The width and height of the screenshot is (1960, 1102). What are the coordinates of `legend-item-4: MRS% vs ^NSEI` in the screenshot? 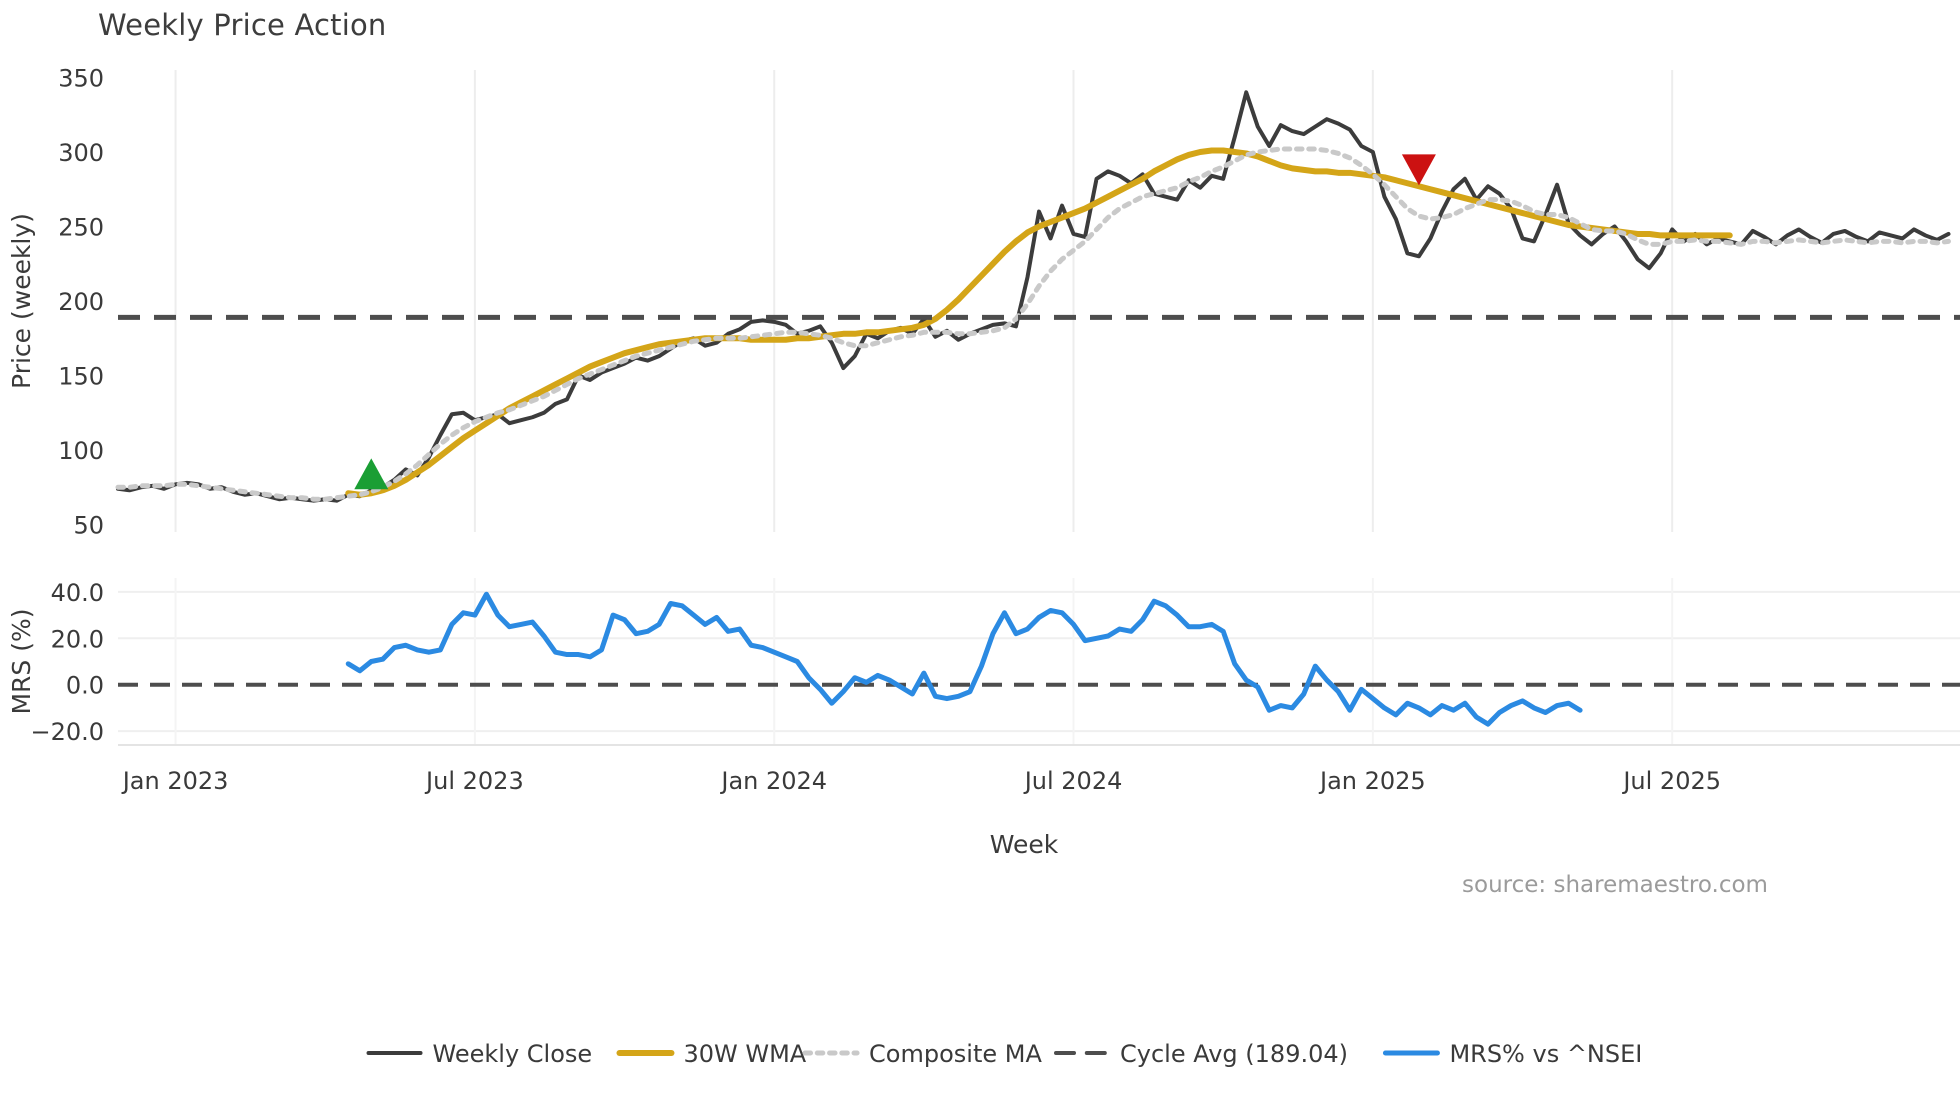 It's located at (1512, 1054).